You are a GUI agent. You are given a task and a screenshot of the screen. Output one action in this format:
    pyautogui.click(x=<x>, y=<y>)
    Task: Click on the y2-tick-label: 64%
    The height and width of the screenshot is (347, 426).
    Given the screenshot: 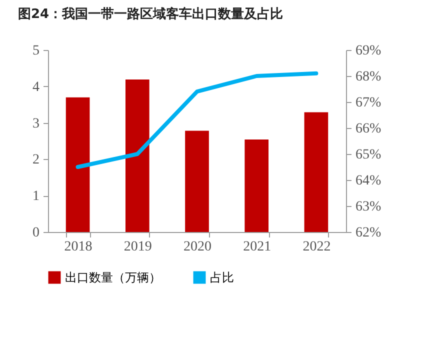 What is the action you would take?
    pyautogui.click(x=369, y=181)
    